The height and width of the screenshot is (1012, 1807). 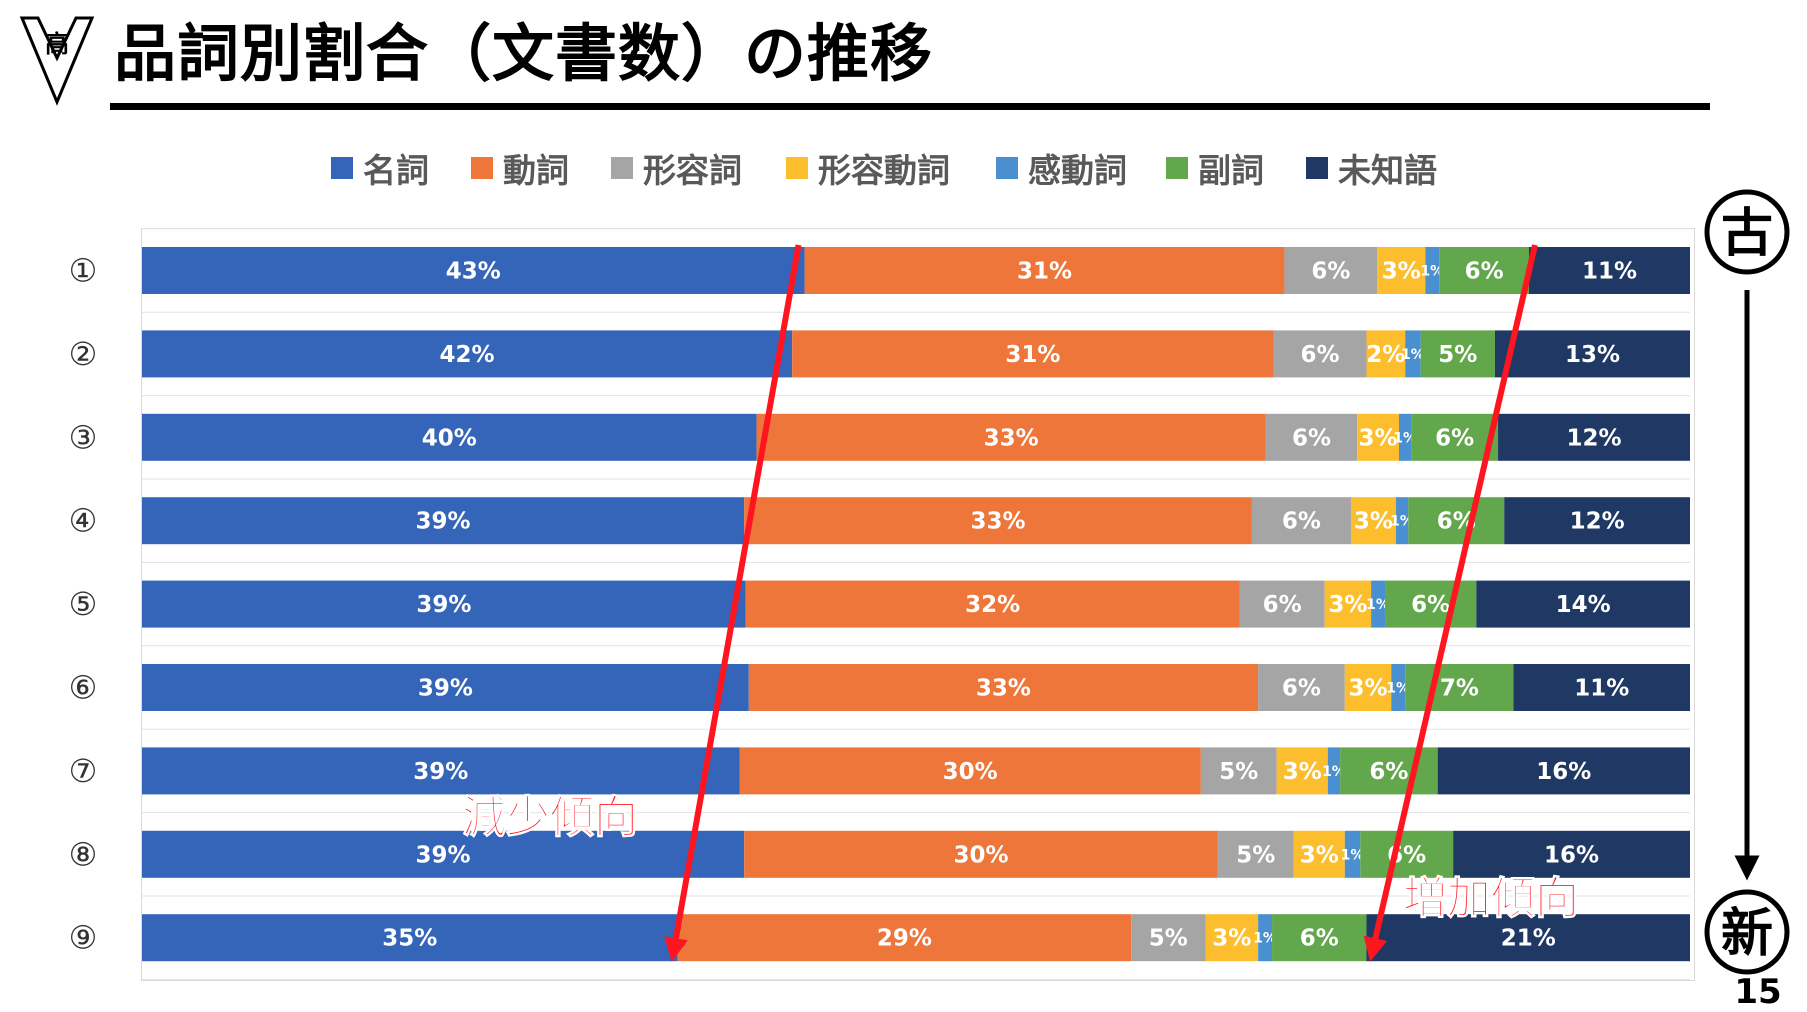 What do you see at coordinates (396, 170) in the screenshot?
I see `legend-label: 名詞` at bounding box center [396, 170].